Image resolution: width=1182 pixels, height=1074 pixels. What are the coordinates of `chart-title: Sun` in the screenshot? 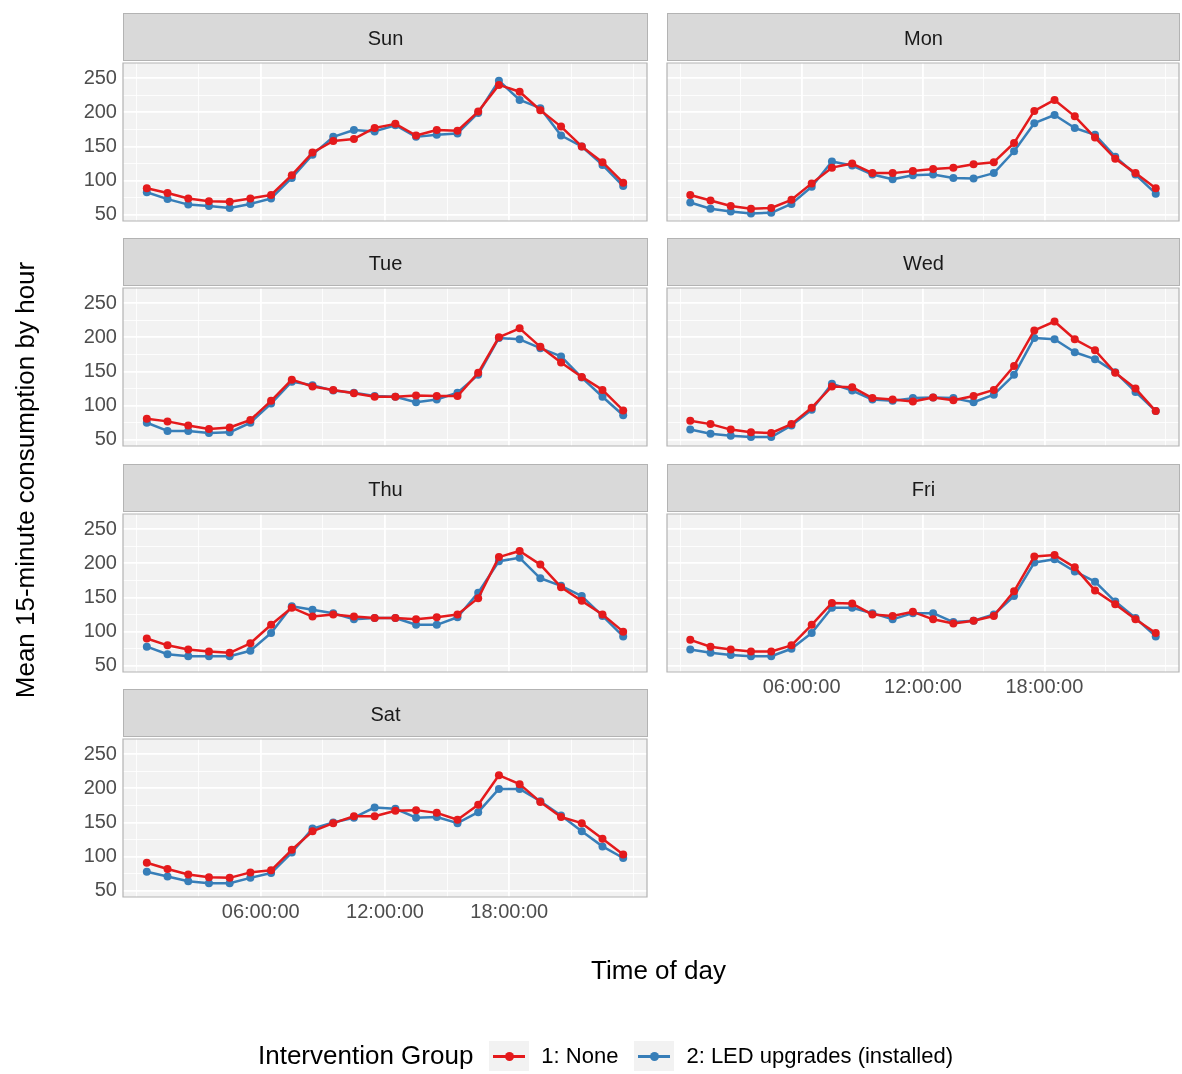 It's located at (385, 37).